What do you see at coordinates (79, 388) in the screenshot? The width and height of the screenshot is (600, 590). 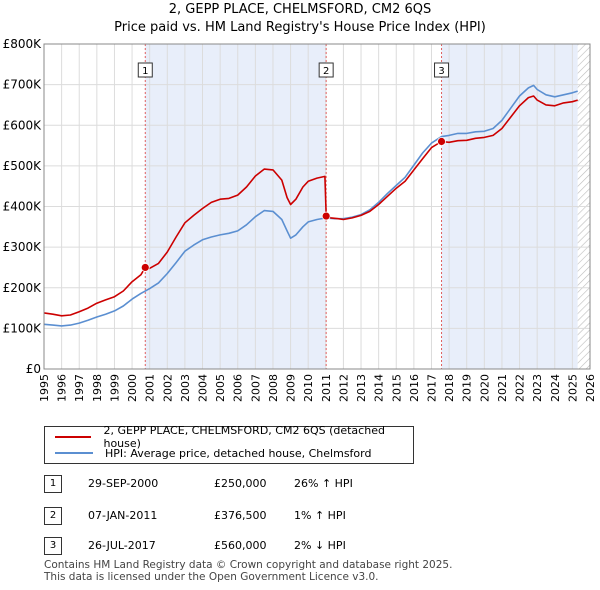 I see `x-tick-label: 1997` at bounding box center [79, 388].